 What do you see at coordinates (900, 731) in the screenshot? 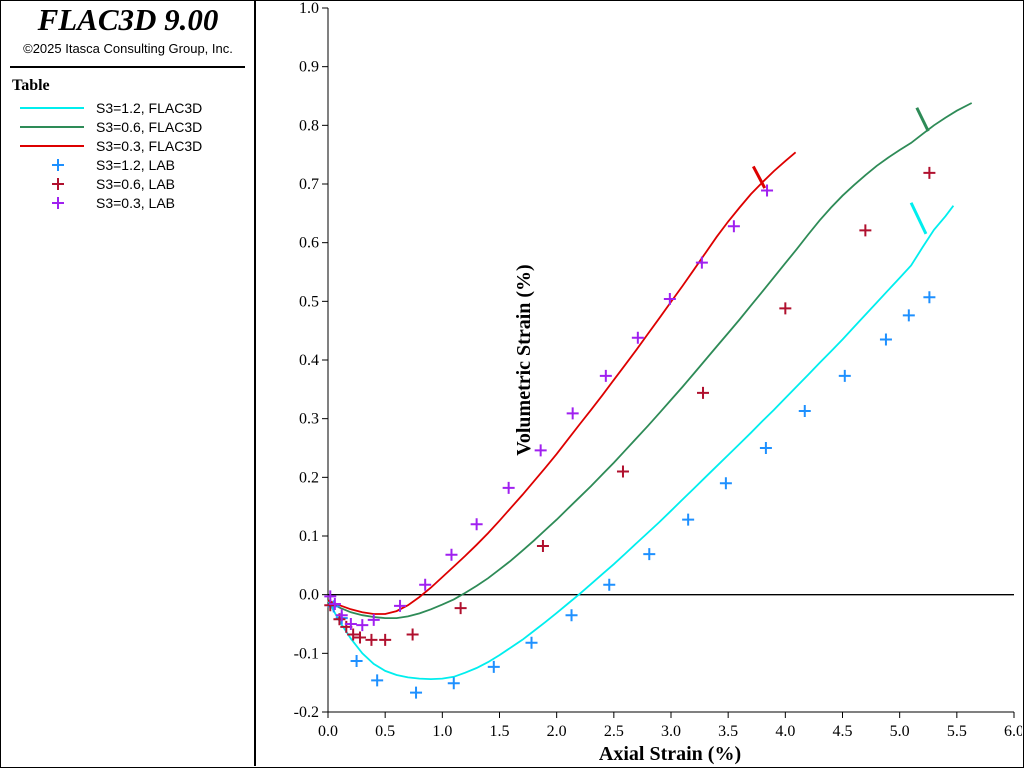
I see `x-tick-label: 5.0` at bounding box center [900, 731].